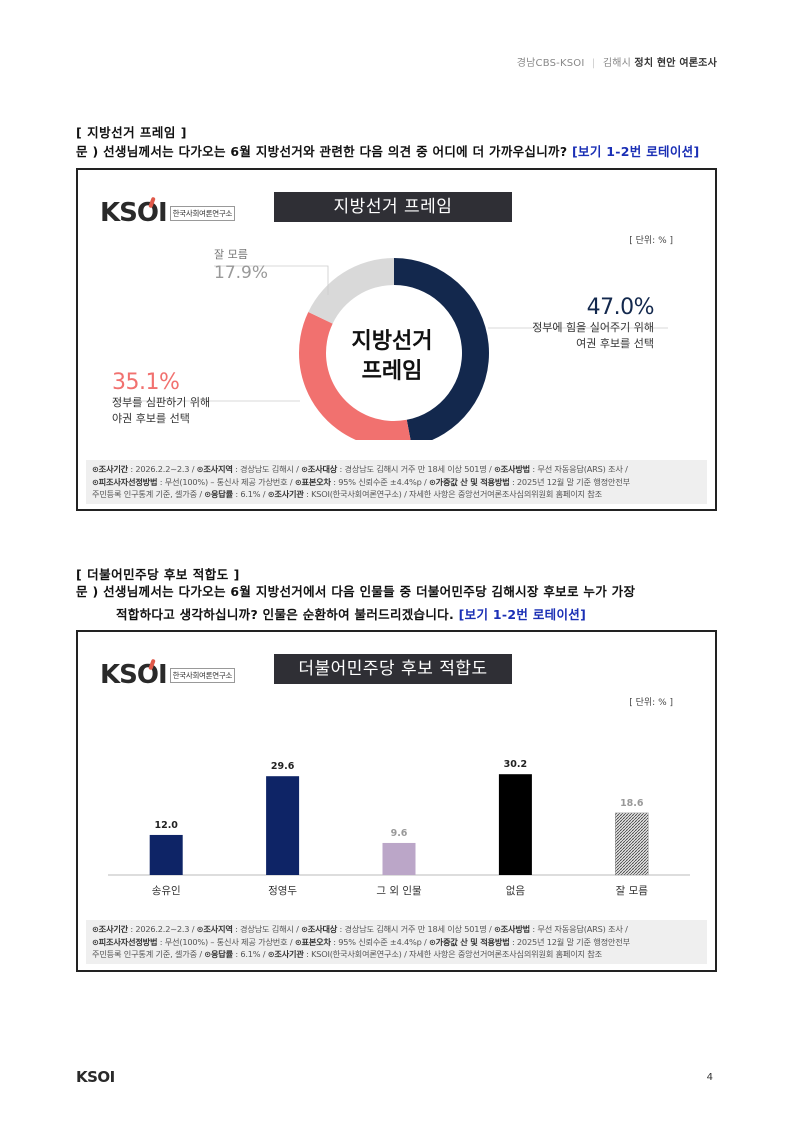 This screenshot has width=793, height=1121. I want to click on slice-desc-unknown: 잘 모름, so click(231, 254).